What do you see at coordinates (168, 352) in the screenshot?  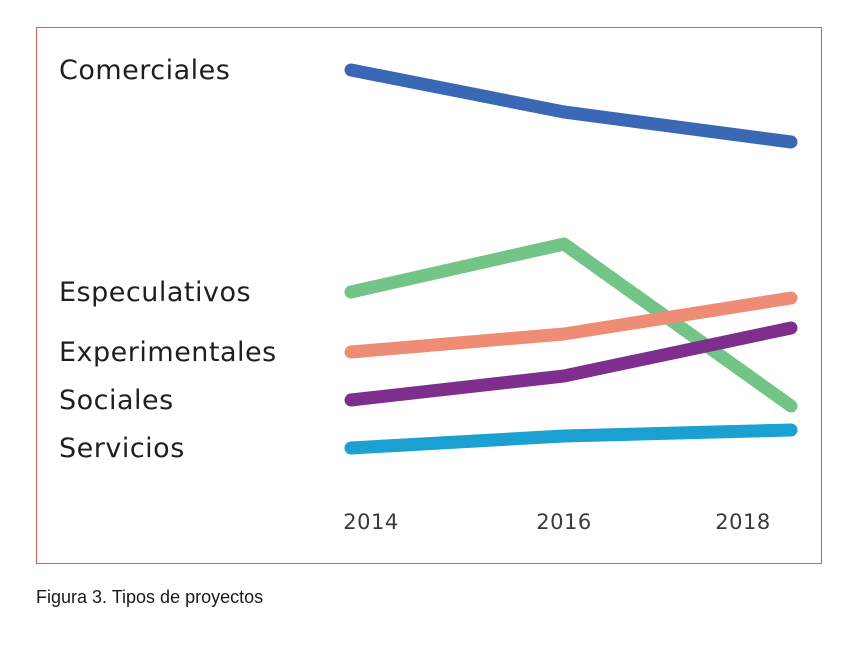 I see `series-label-experimentales: Experimentales` at bounding box center [168, 352].